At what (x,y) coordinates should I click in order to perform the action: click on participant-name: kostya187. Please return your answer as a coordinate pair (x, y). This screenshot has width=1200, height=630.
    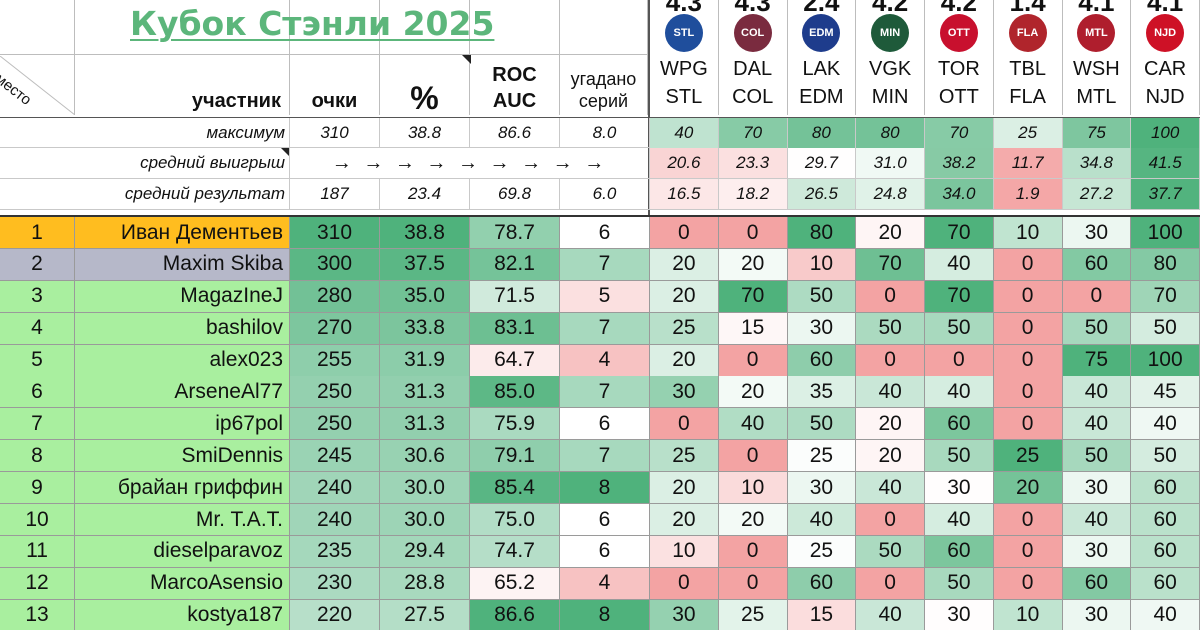
    Looking at the image, I should click on (182, 614).